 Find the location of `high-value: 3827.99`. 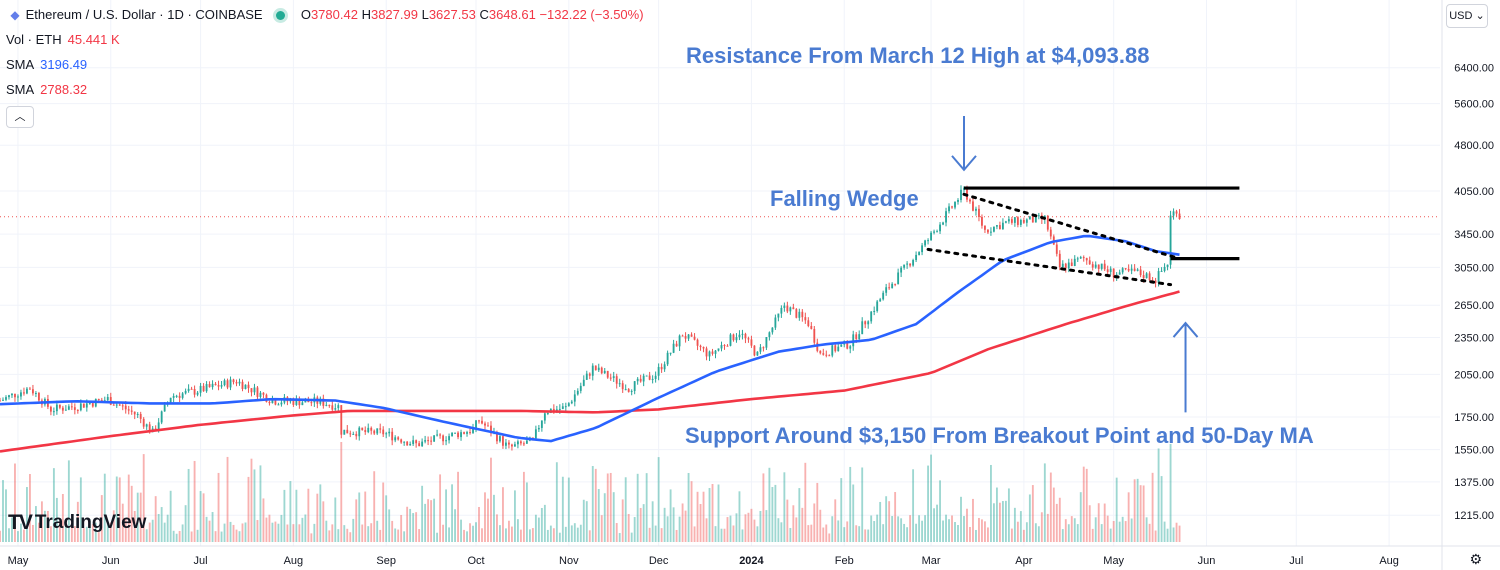

high-value: 3827.99 is located at coordinates (394, 14).